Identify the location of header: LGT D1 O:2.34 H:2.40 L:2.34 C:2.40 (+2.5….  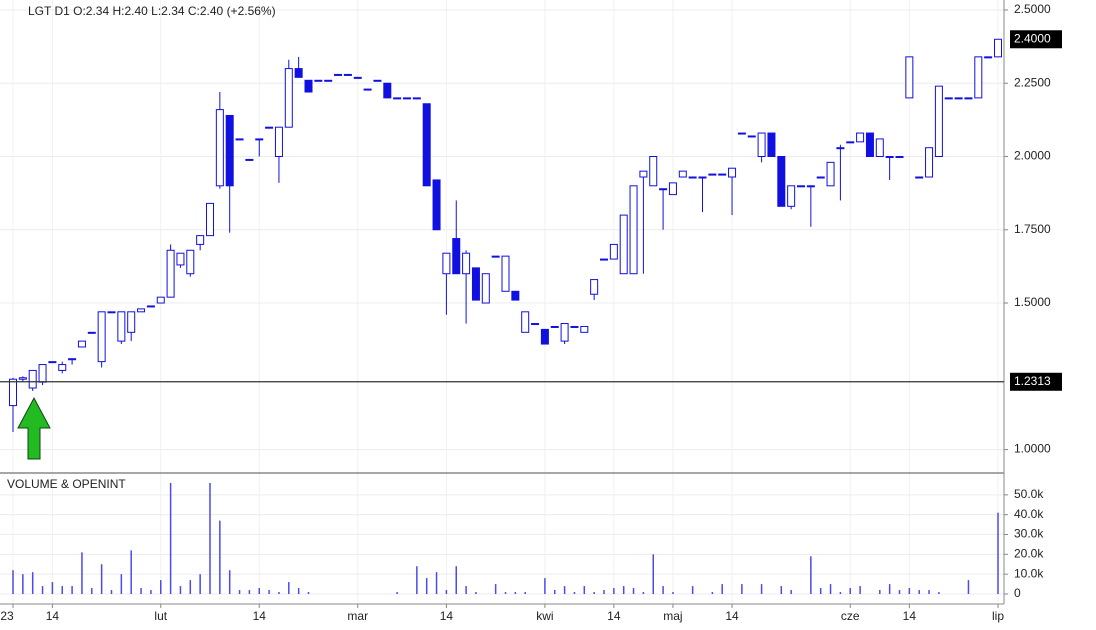
(152, 11).